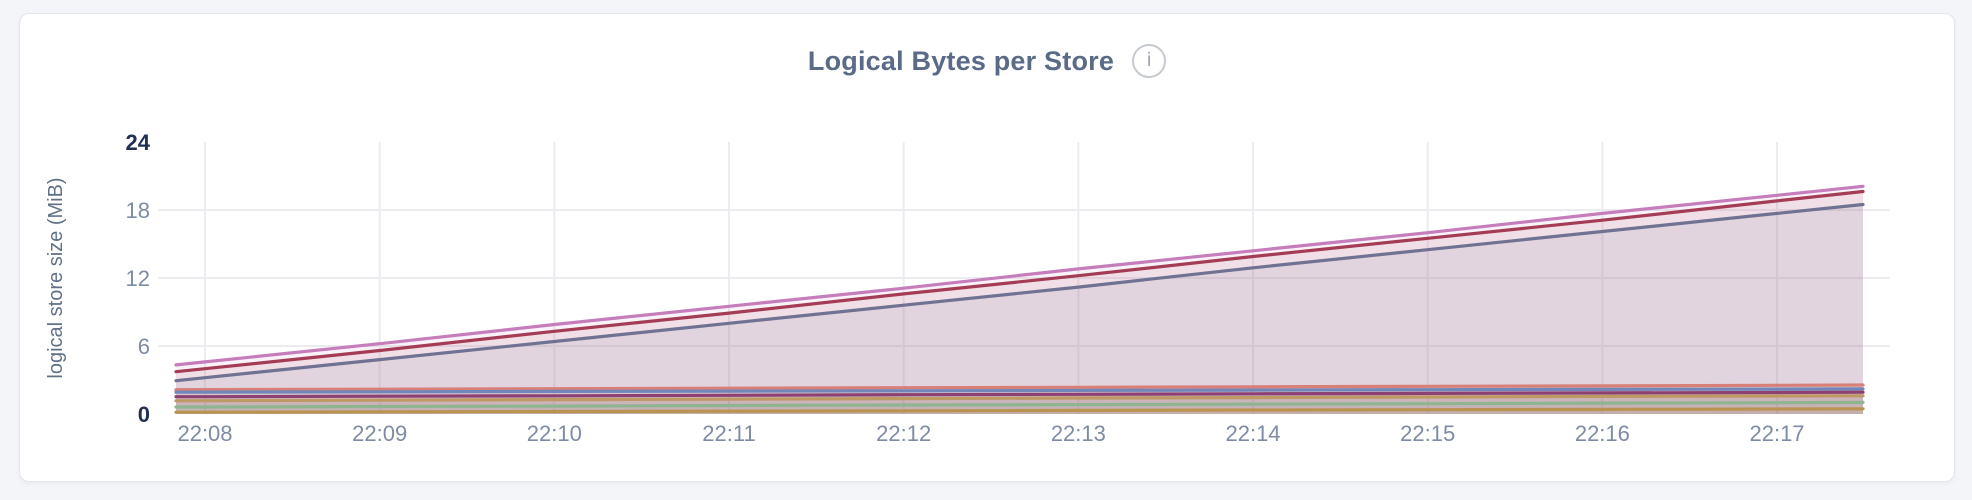 The width and height of the screenshot is (1972, 500). I want to click on y-tick-label: 0, so click(144, 414).